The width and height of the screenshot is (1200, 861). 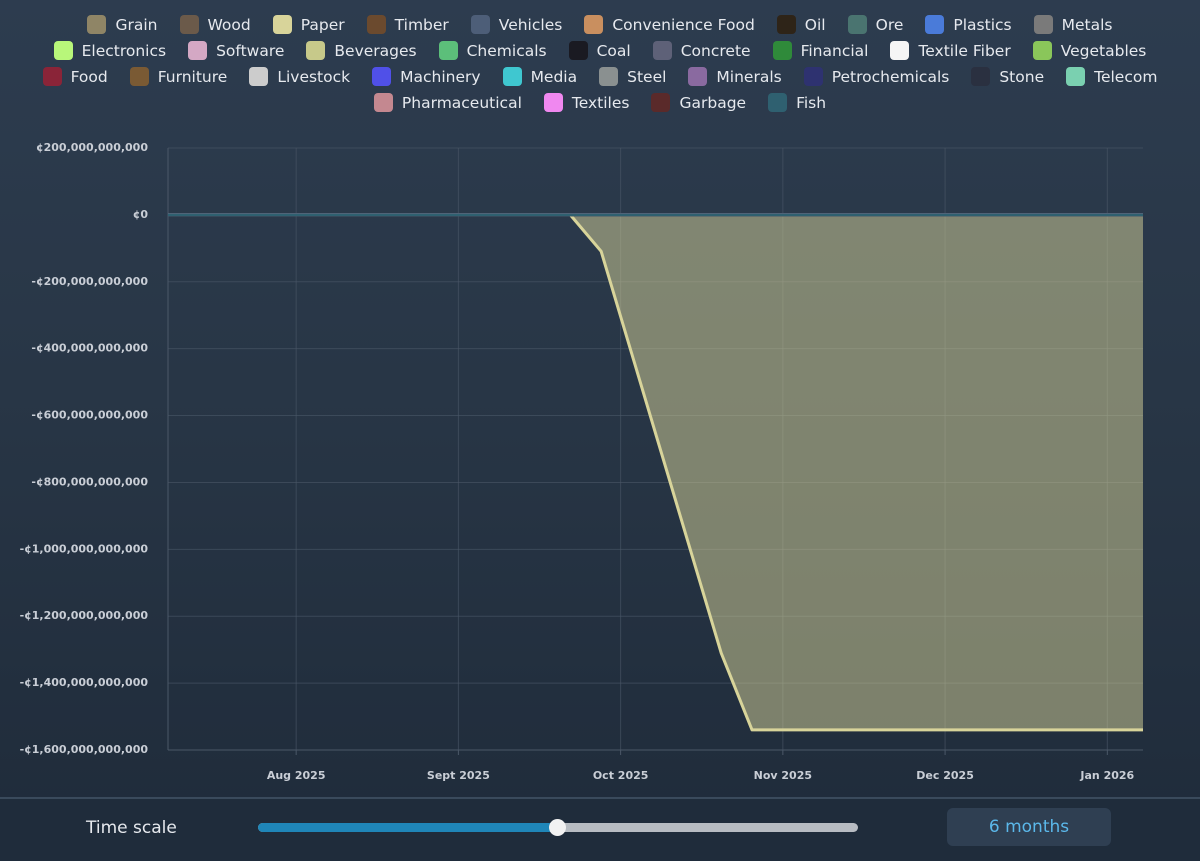 I want to click on legend-item: Textiles, so click(x=586, y=102).